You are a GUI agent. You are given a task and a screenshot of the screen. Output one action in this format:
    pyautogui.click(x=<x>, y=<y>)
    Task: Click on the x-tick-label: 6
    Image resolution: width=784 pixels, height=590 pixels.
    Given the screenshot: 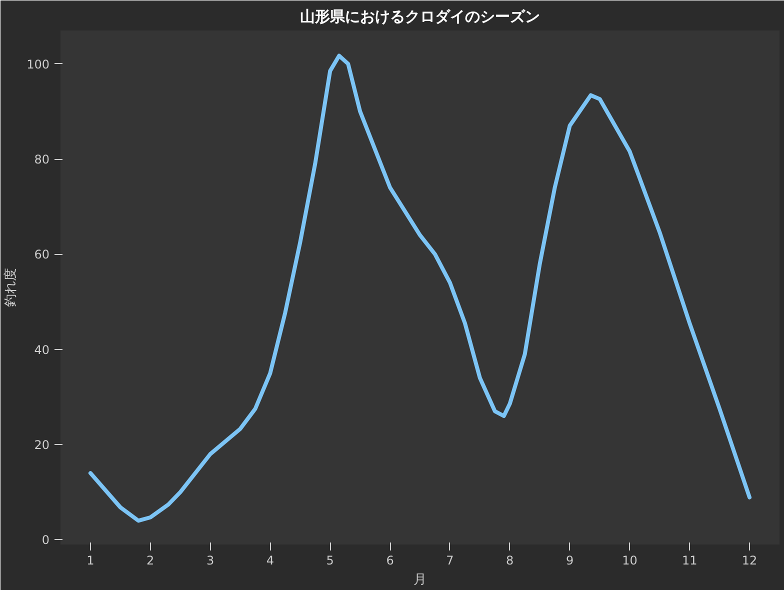 What is the action you would take?
    pyautogui.click(x=390, y=561)
    